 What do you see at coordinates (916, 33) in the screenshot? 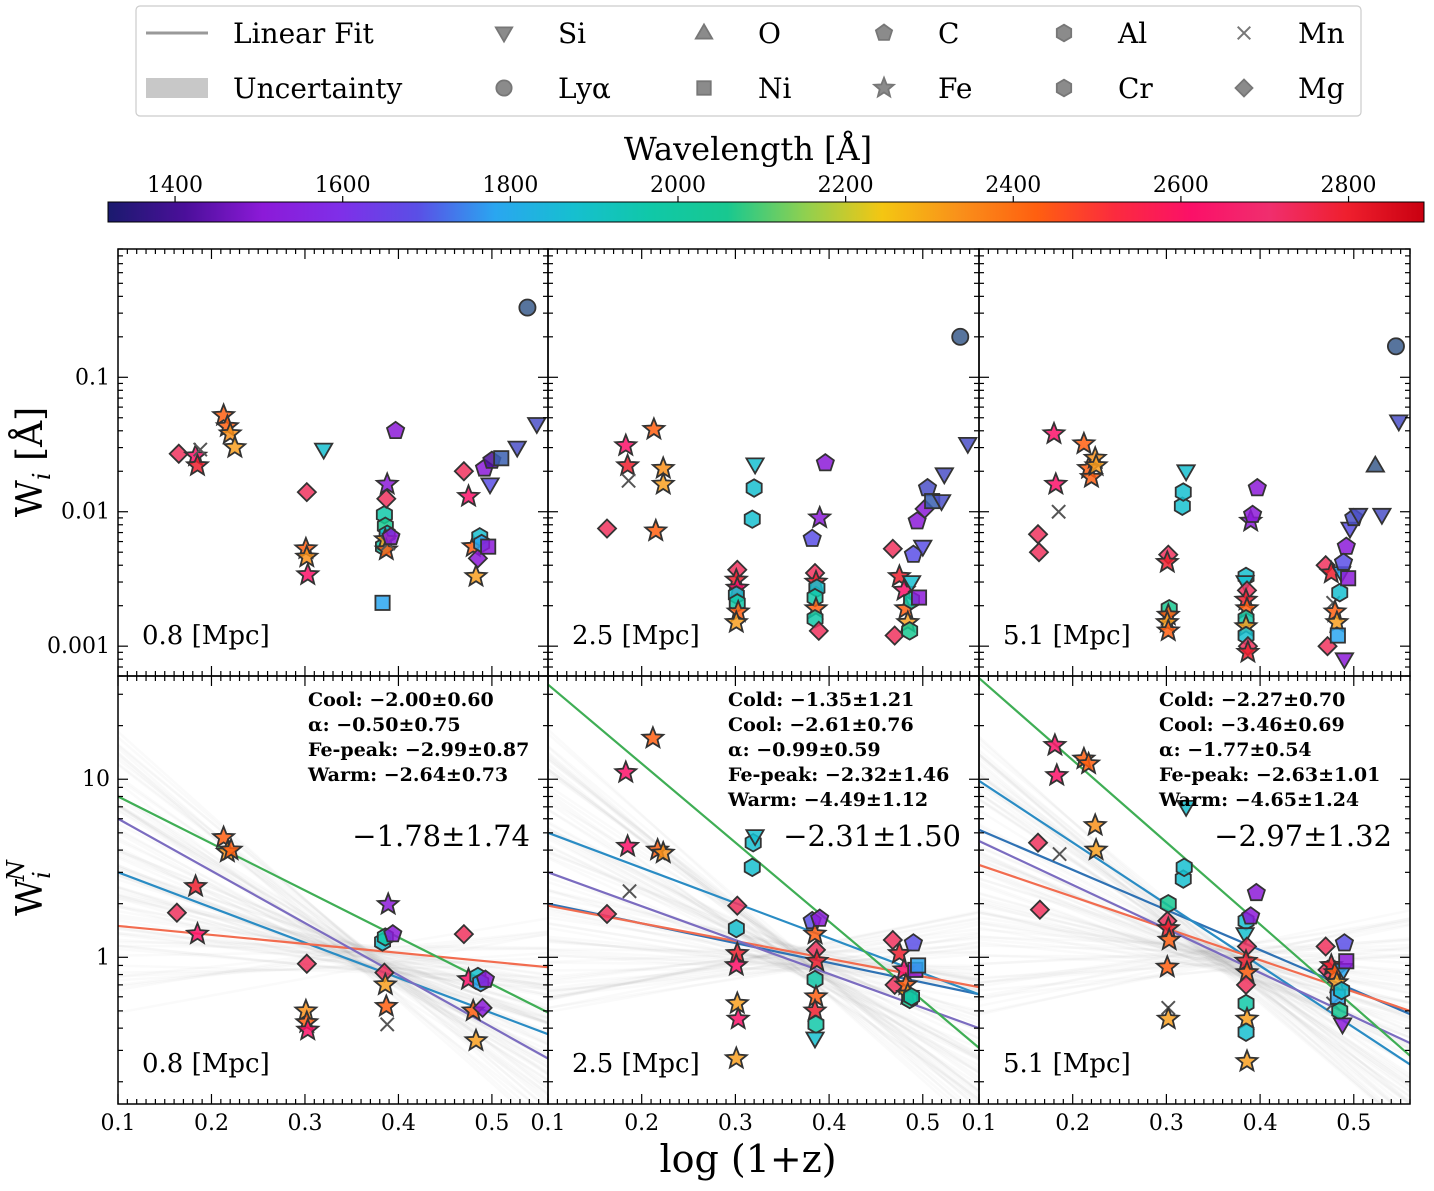
I see `legend-item-3: C` at bounding box center [916, 33].